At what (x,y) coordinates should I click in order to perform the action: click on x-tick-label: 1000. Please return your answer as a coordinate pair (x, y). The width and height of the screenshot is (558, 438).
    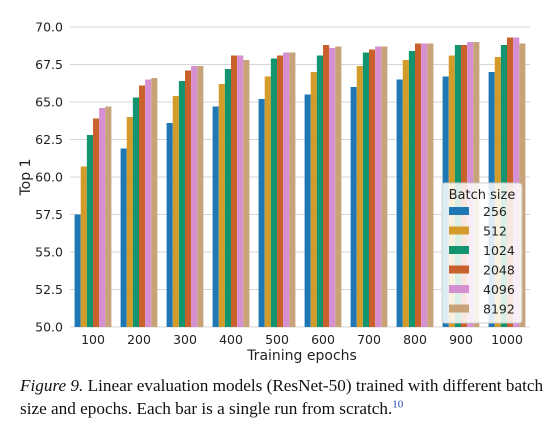
    Looking at the image, I should click on (507, 339).